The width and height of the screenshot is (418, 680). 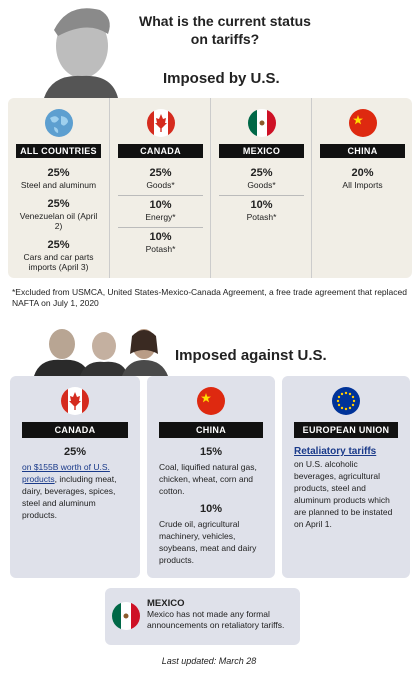 What do you see at coordinates (166, 603) in the screenshot?
I see `card-label: MEXICO` at bounding box center [166, 603].